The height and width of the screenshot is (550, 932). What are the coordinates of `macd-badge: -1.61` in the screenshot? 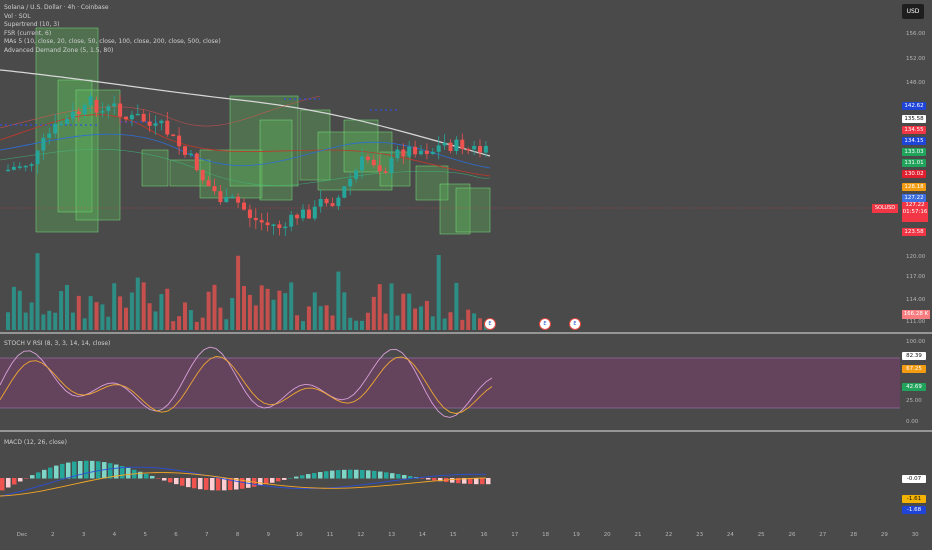 It's located at (914, 499).